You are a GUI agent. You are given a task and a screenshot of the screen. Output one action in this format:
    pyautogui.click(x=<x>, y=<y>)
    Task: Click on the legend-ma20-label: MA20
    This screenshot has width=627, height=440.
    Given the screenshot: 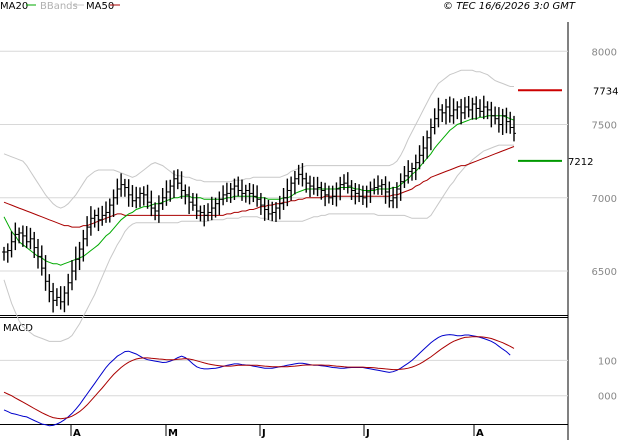 What is the action you would take?
    pyautogui.click(x=14, y=6)
    